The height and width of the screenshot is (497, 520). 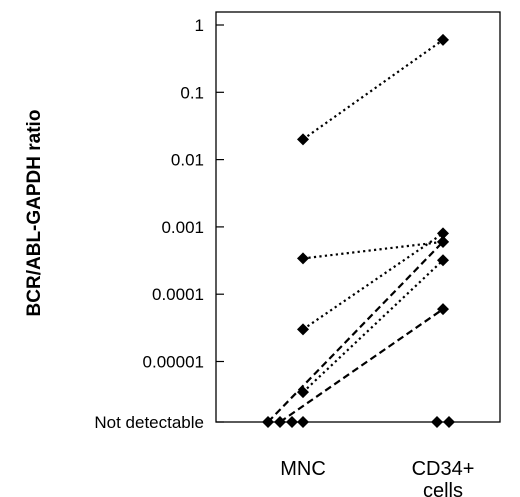 I want to click on y-tick-label: 0.01, so click(x=187, y=160).